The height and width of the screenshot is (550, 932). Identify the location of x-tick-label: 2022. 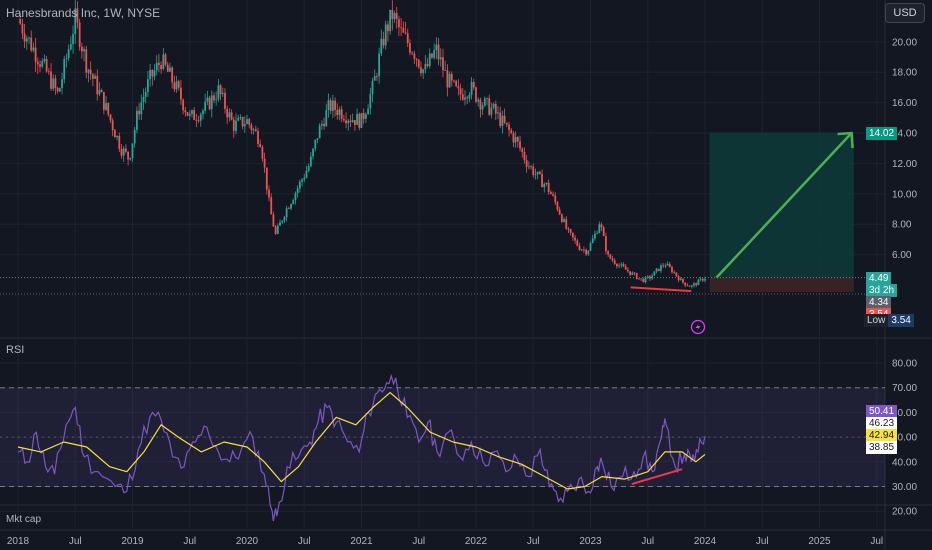
(476, 541).